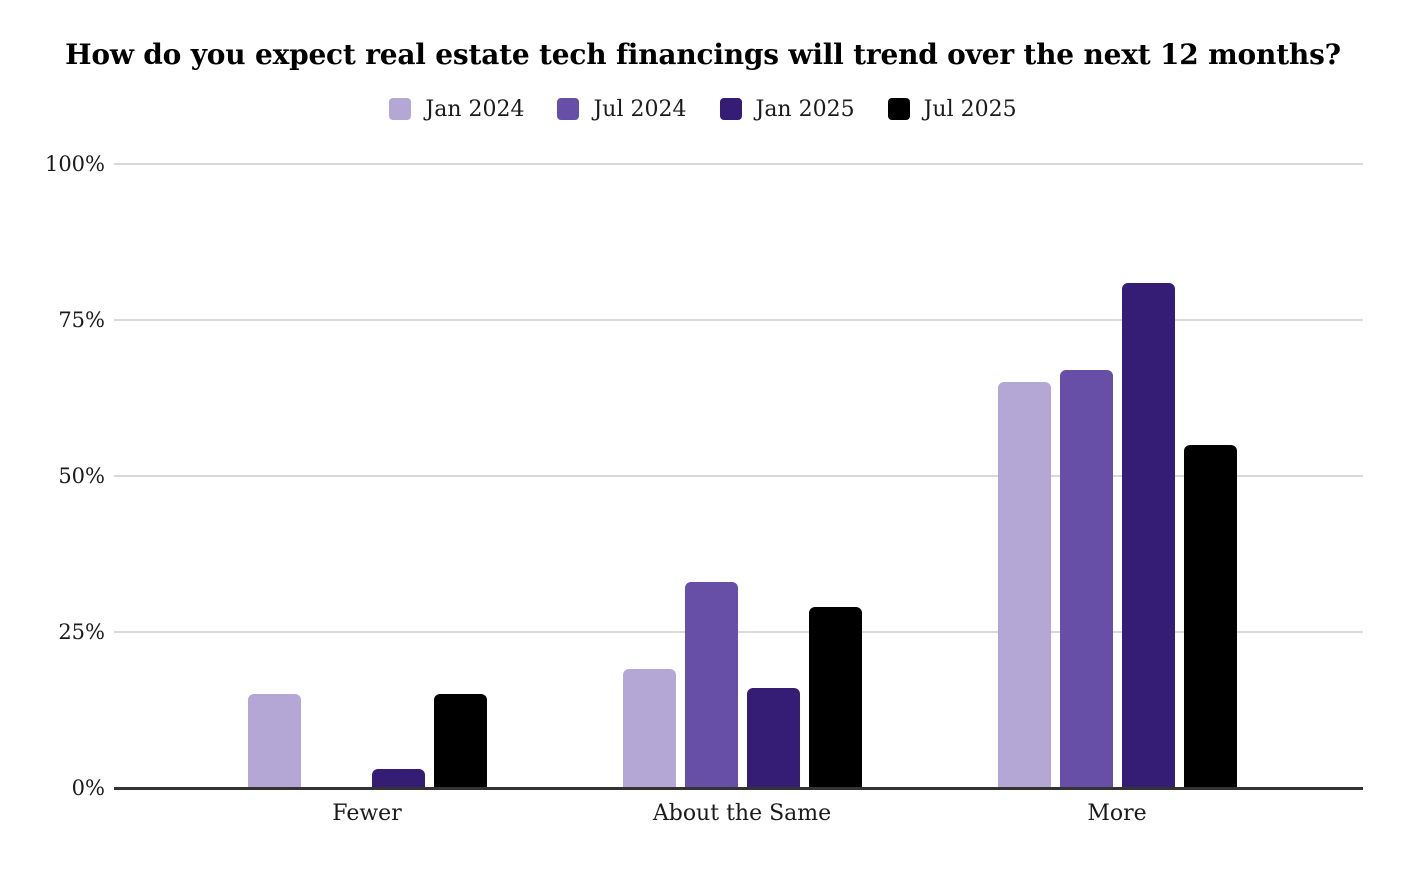 The image size is (1406, 870). I want to click on y-tick-label-25: 25%, so click(81, 632).